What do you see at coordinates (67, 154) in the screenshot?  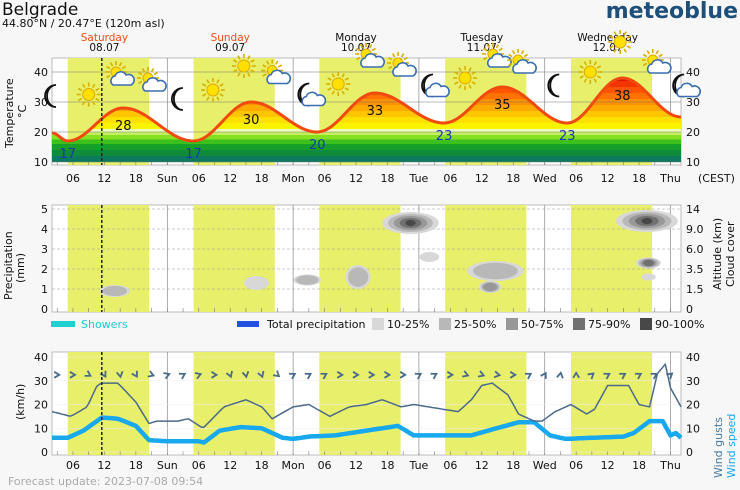 I see `min-temperature-label: 17` at bounding box center [67, 154].